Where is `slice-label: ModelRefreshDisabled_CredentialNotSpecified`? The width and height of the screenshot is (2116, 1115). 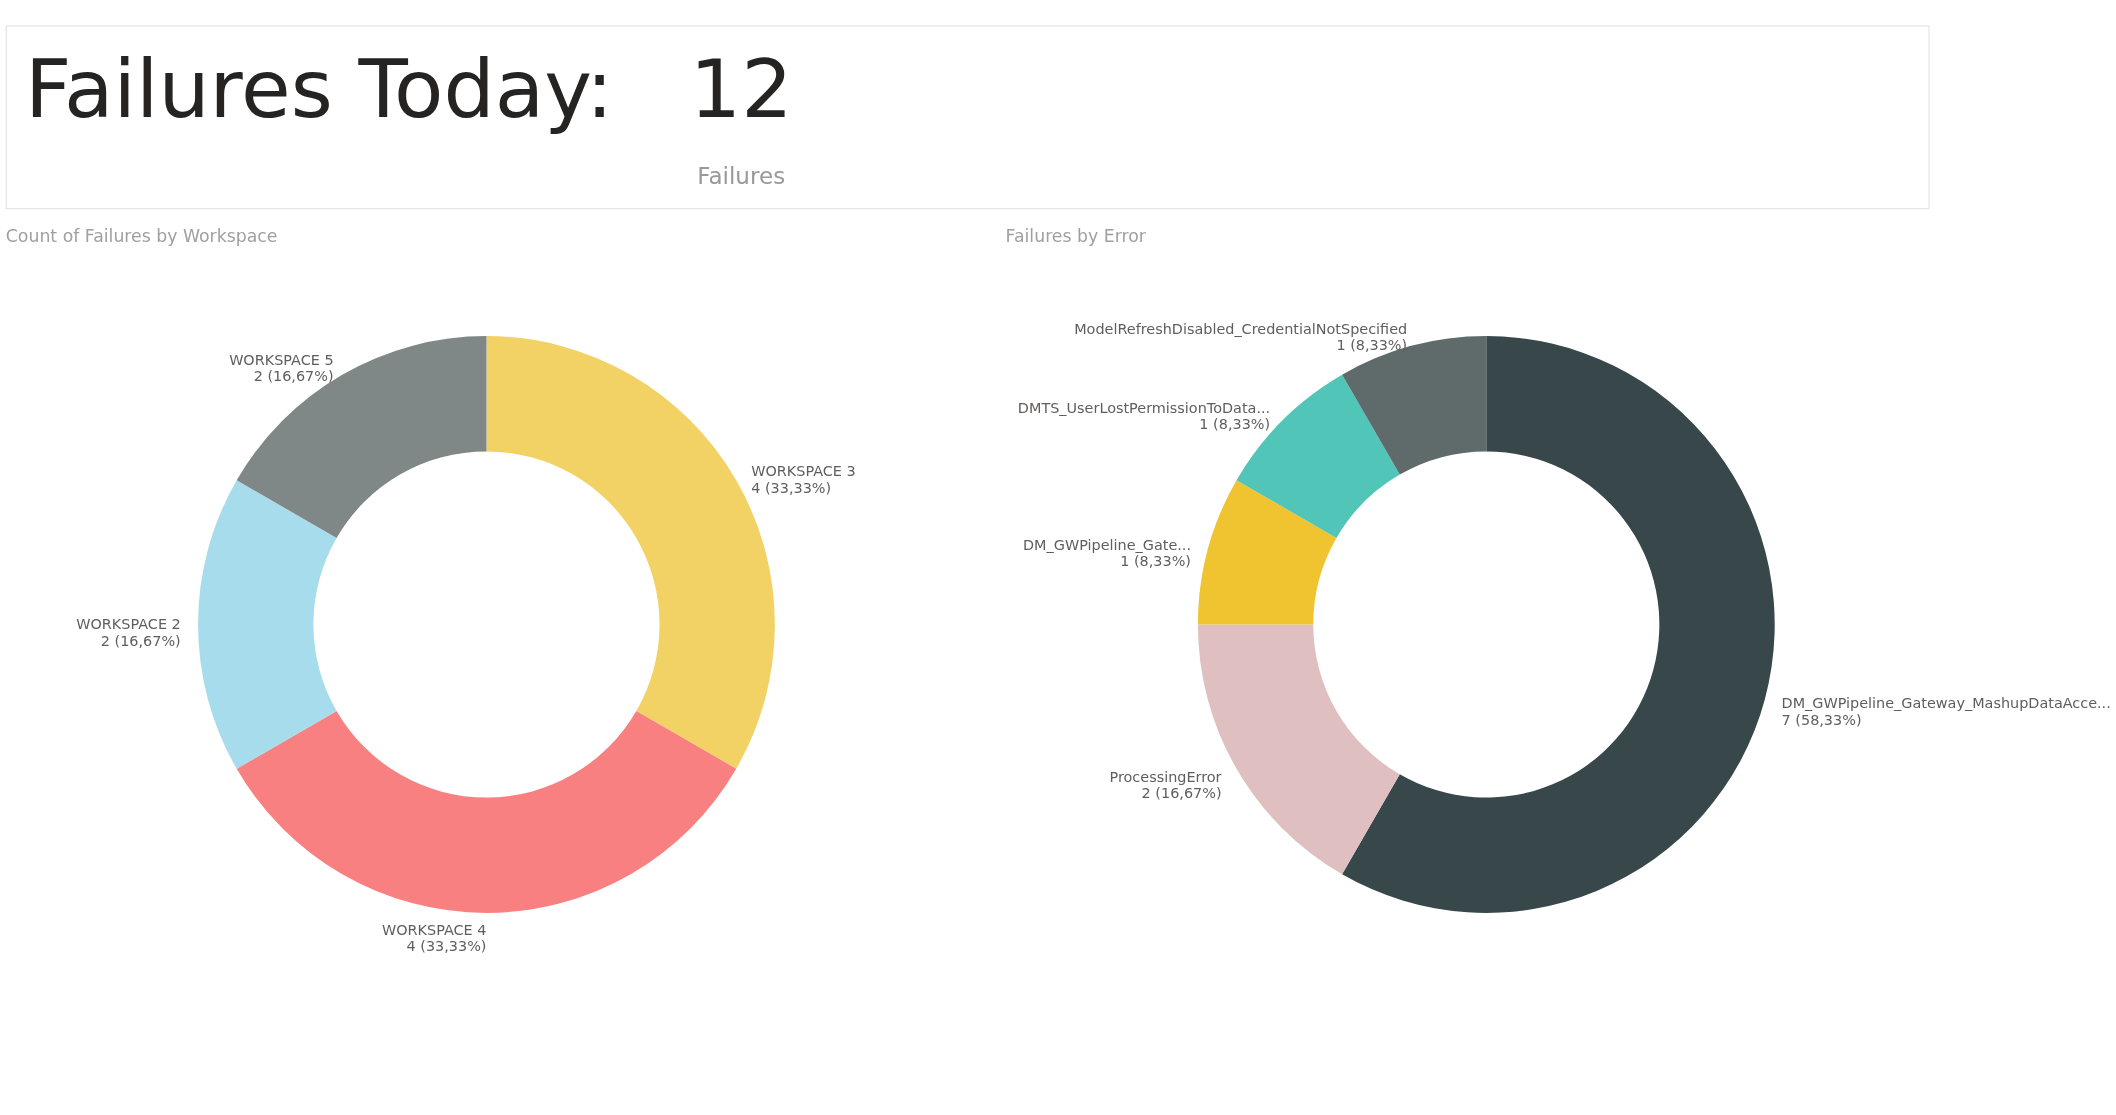
slice-label: ModelRefreshDisabled_CredentialNotSpecified is located at coordinates (1241, 328).